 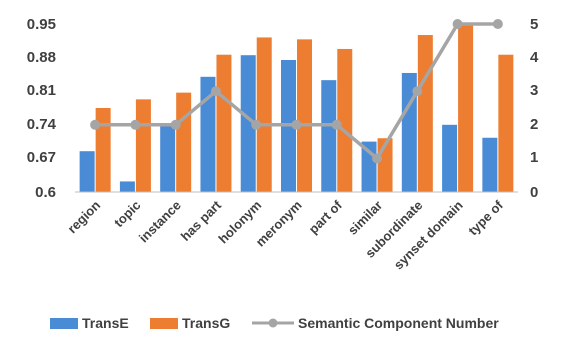 I want to click on left-tick-label: 0.67, so click(x=41, y=157).